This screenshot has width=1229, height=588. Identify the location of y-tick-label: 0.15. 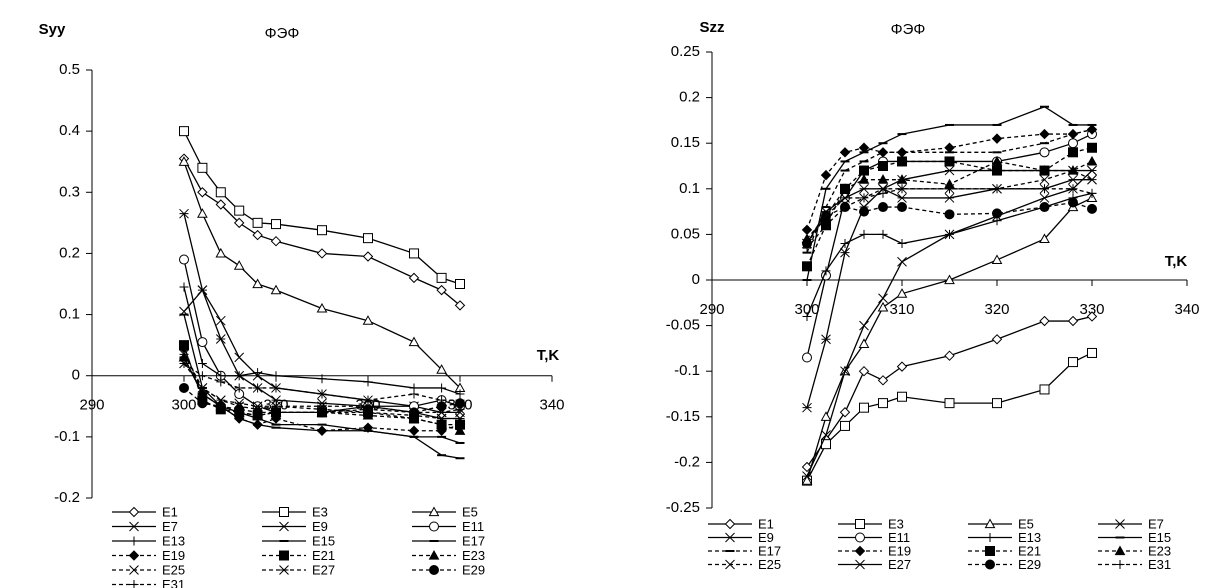
(685, 142).